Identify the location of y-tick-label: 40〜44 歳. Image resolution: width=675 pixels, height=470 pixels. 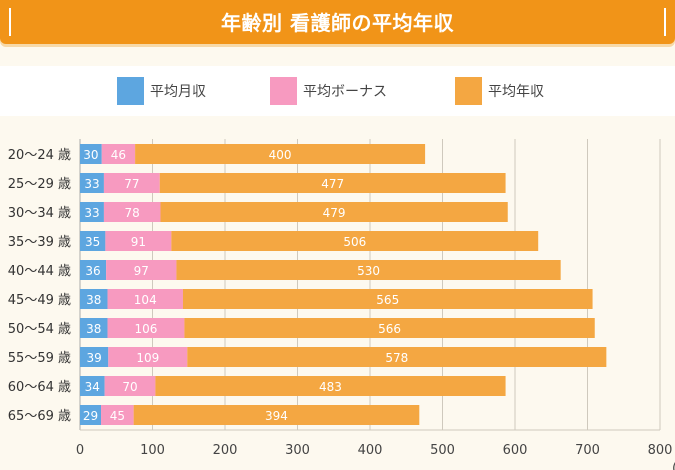
(39, 271).